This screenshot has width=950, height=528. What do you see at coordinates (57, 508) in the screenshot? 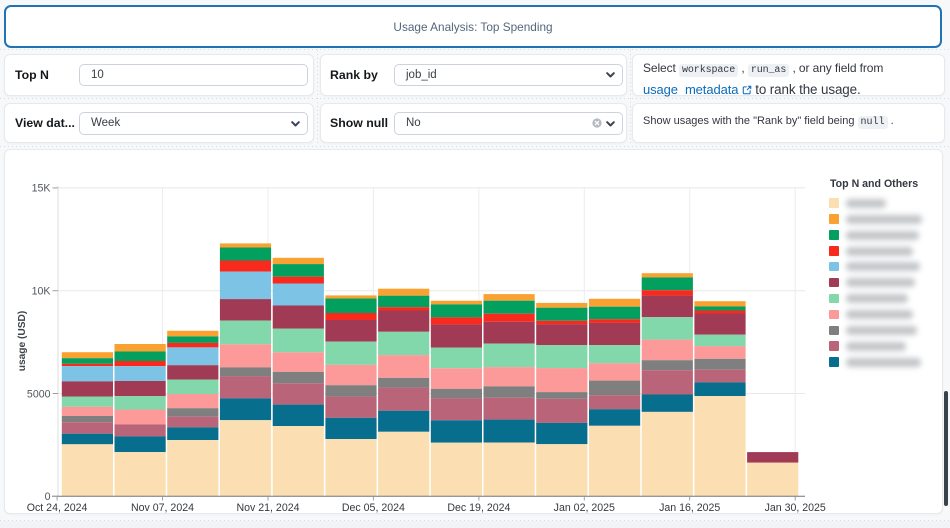
I see `svg-text: Oct 24, 2024` at bounding box center [57, 508].